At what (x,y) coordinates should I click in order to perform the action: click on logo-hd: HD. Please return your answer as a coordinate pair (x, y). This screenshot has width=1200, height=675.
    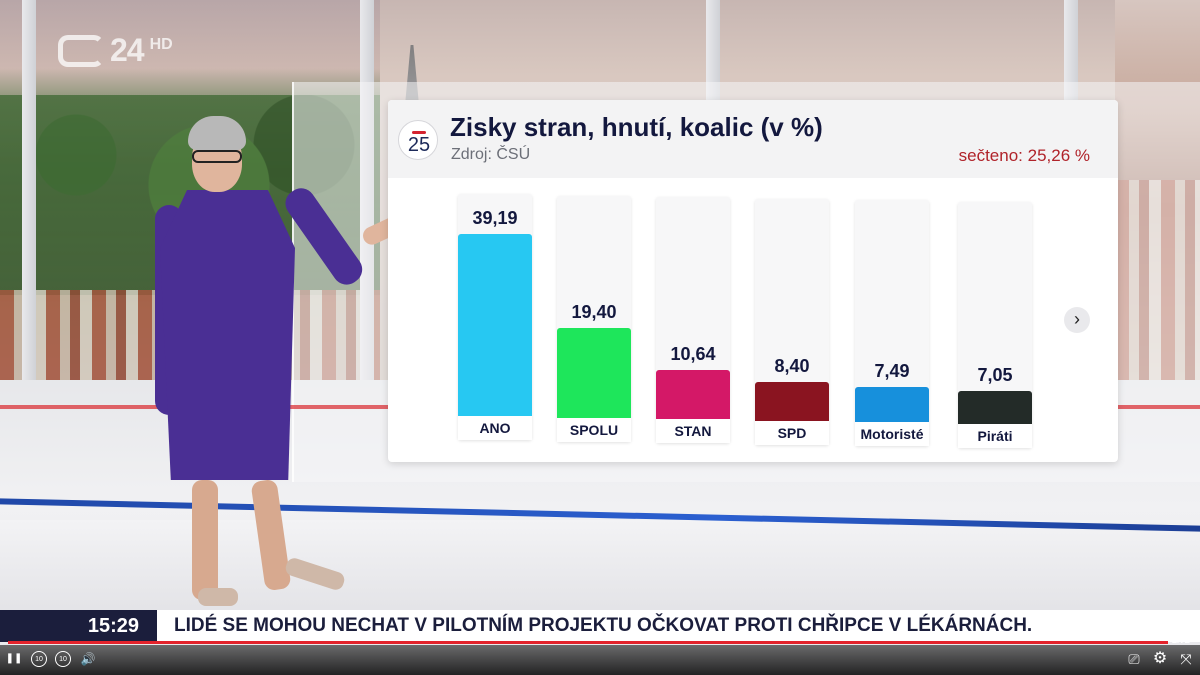
    Looking at the image, I should click on (161, 44).